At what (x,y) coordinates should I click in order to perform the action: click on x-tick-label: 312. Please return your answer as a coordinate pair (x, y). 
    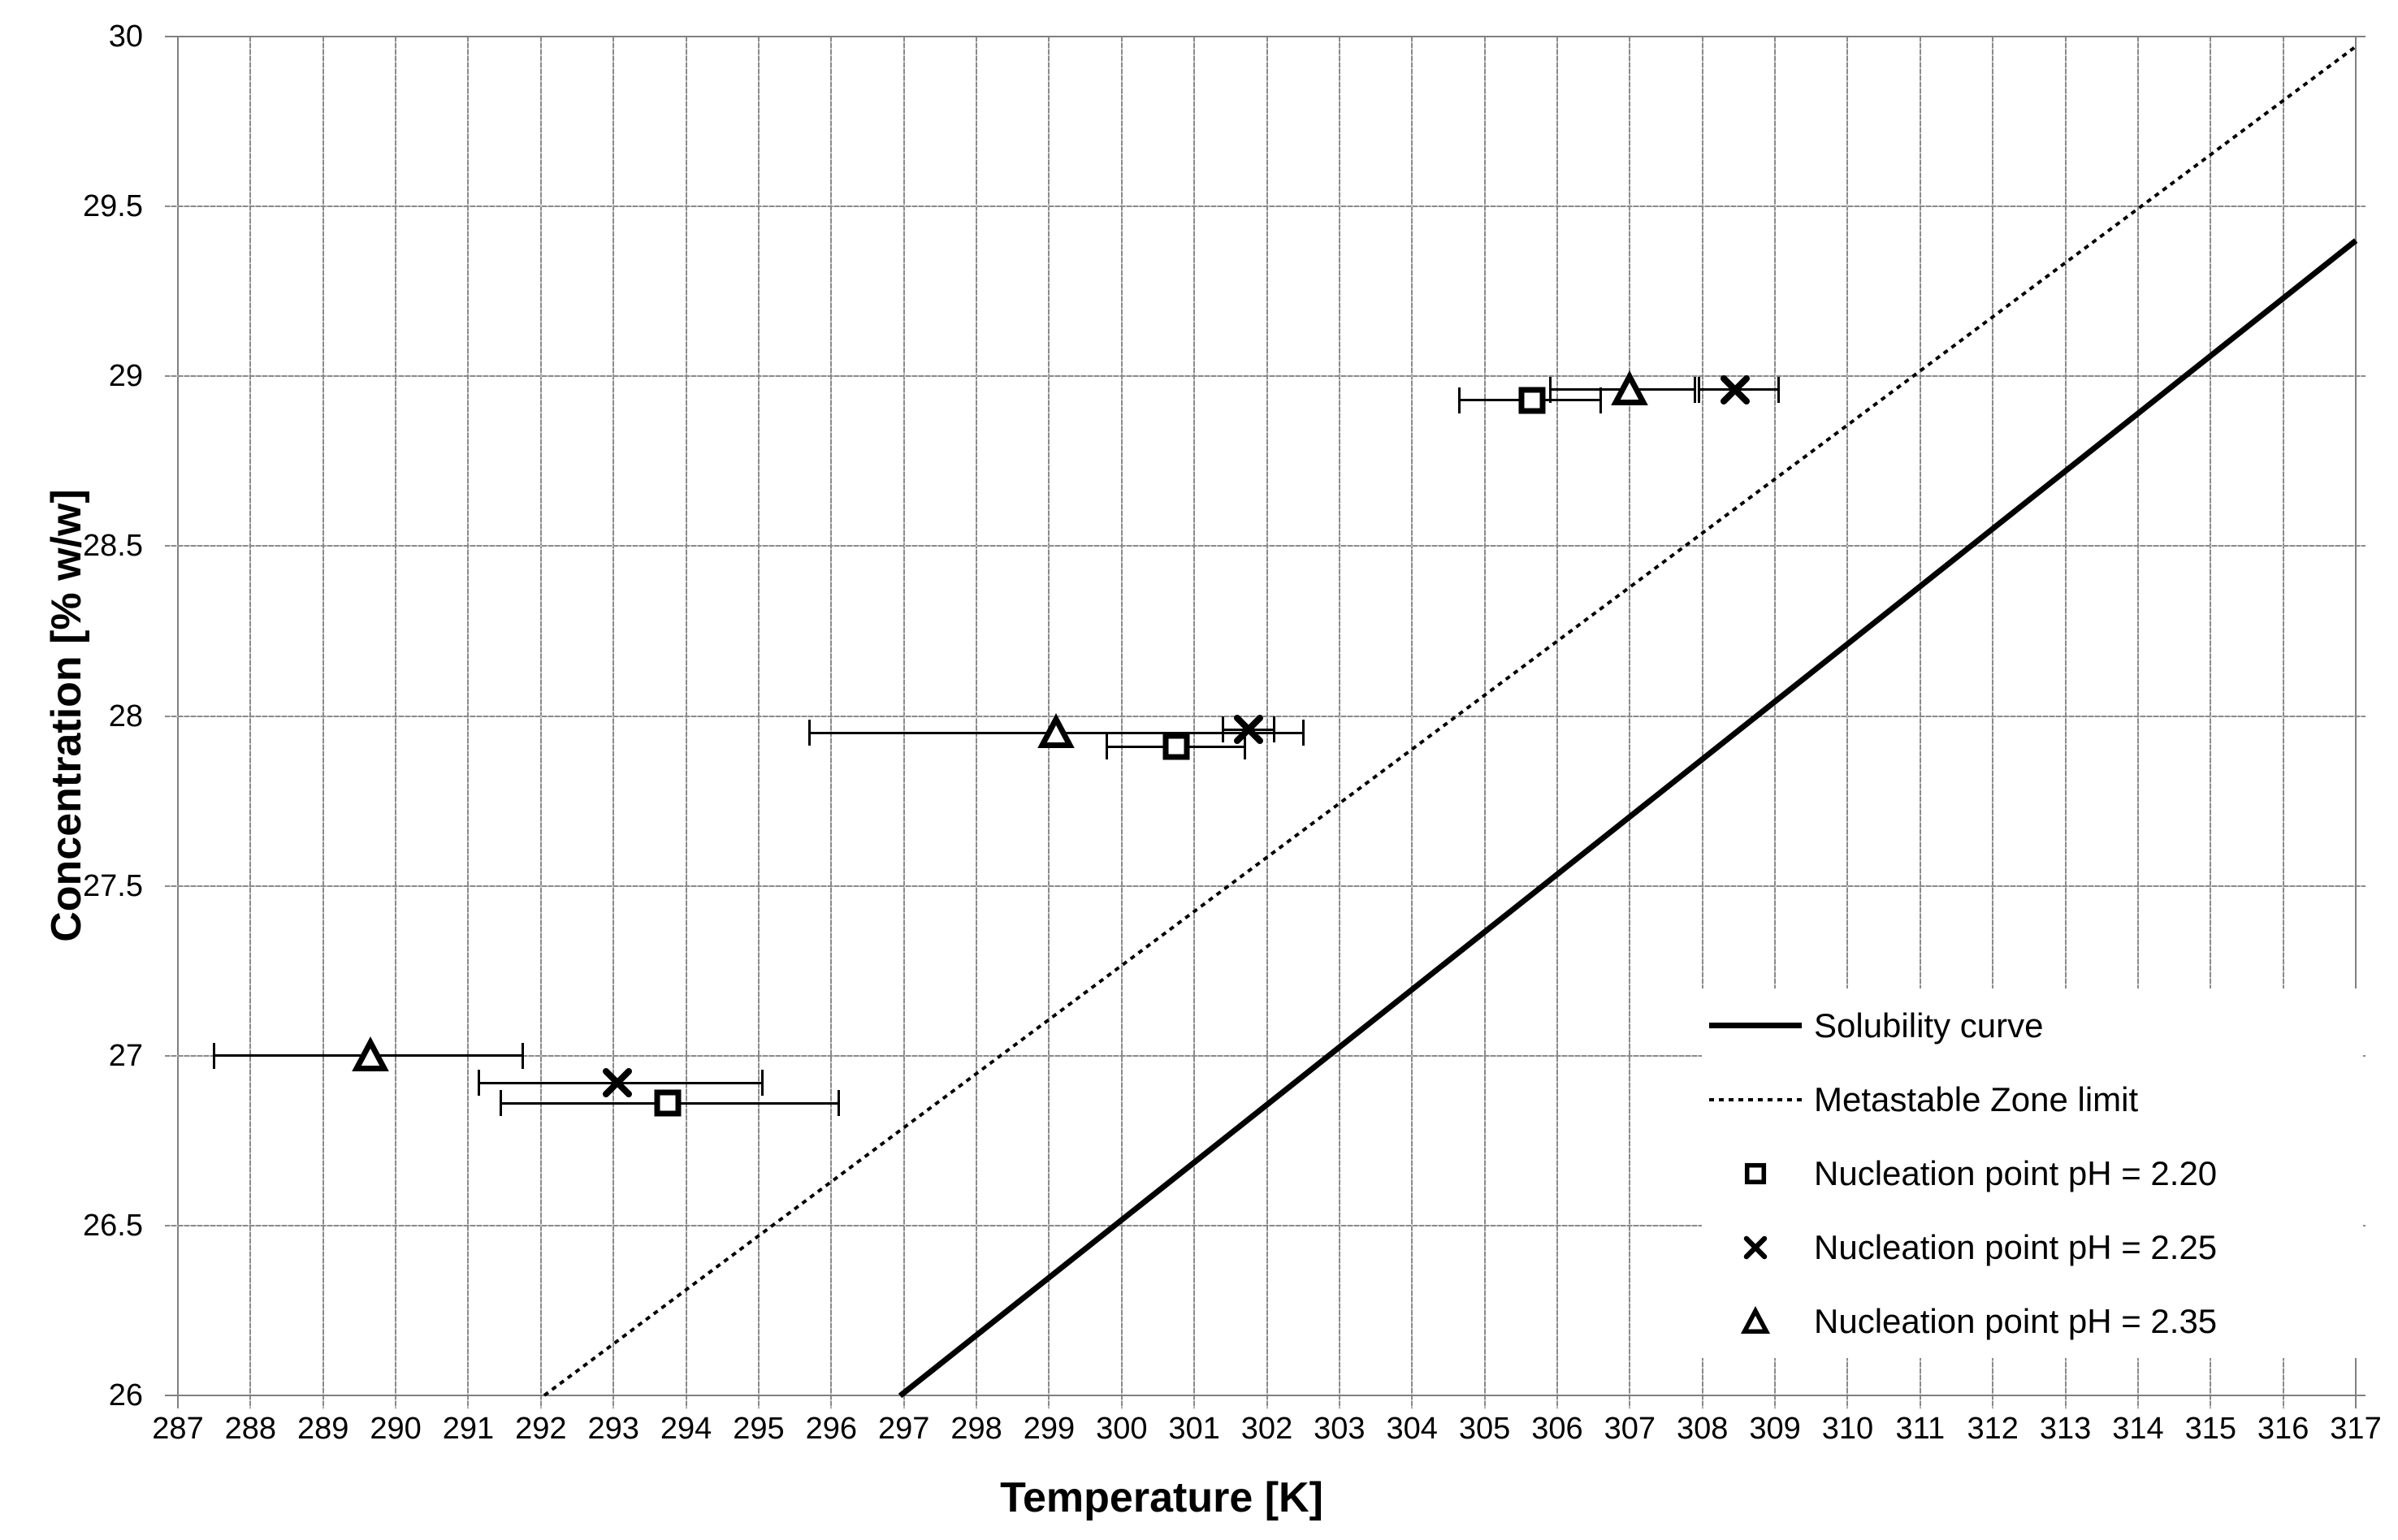
    Looking at the image, I should click on (1993, 1429).